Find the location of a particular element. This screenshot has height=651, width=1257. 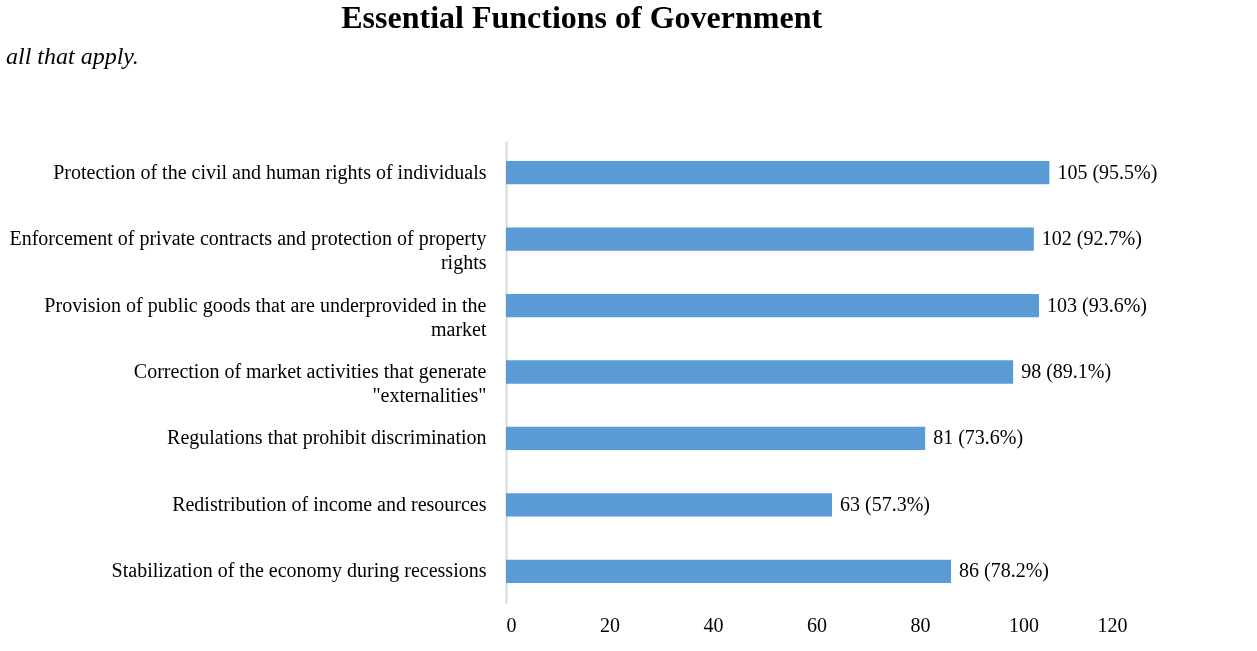

data-label: 105 (95.5%) is located at coordinates (1107, 172).